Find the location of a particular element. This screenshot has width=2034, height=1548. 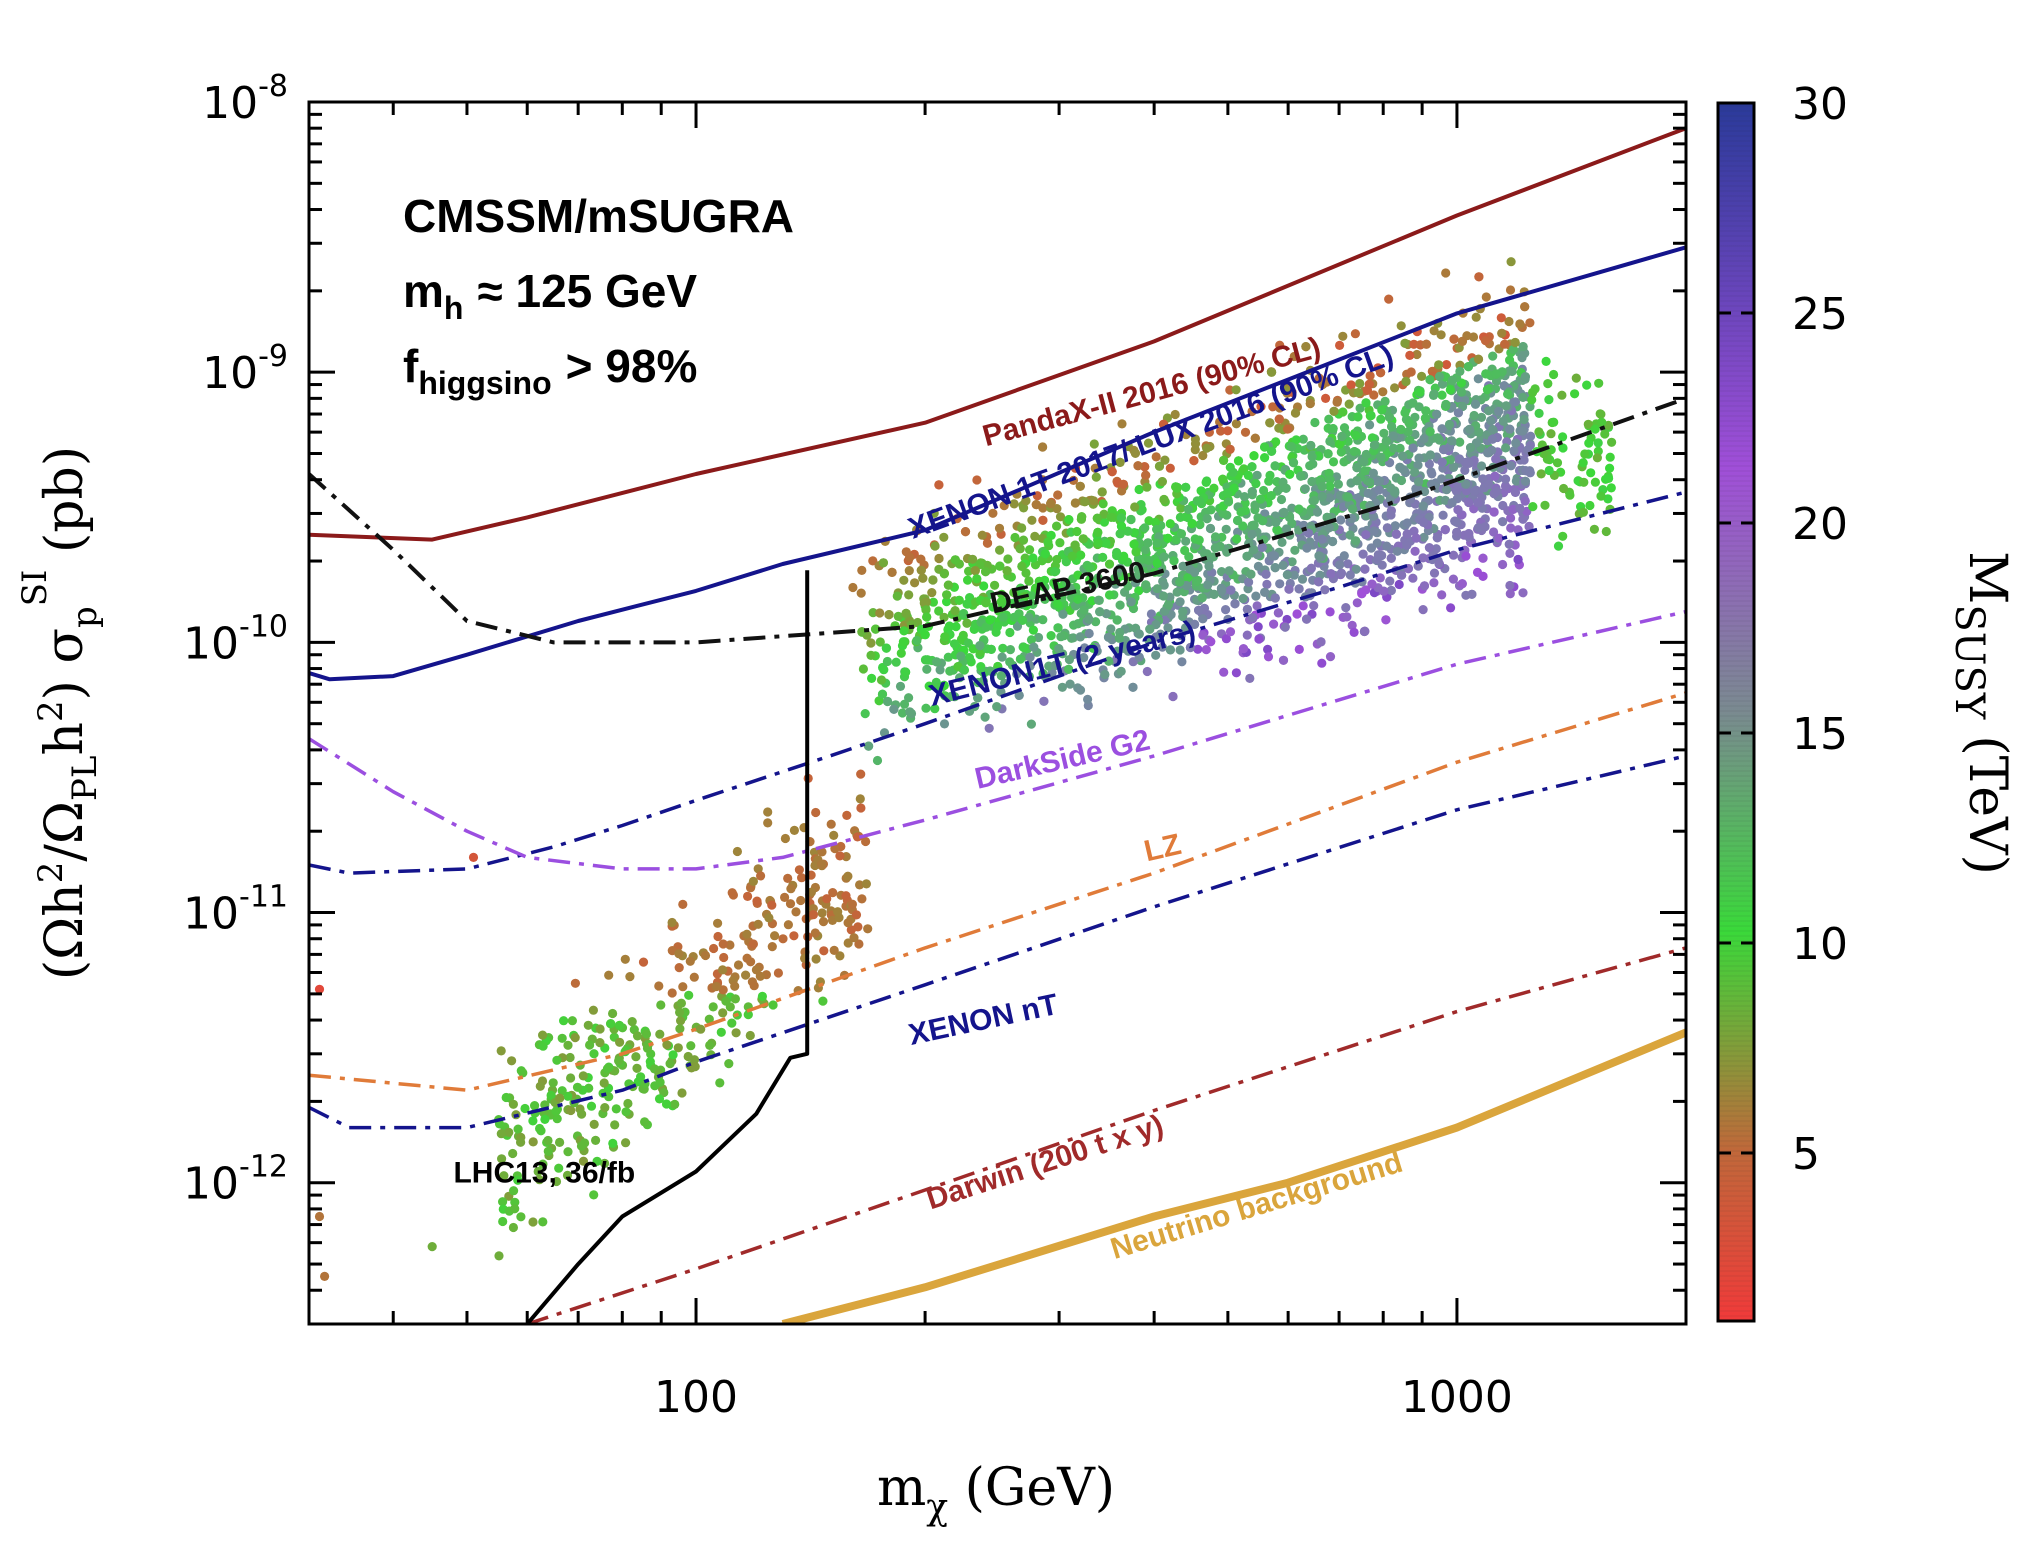

info-f-value: > 98% is located at coordinates (632, 366).